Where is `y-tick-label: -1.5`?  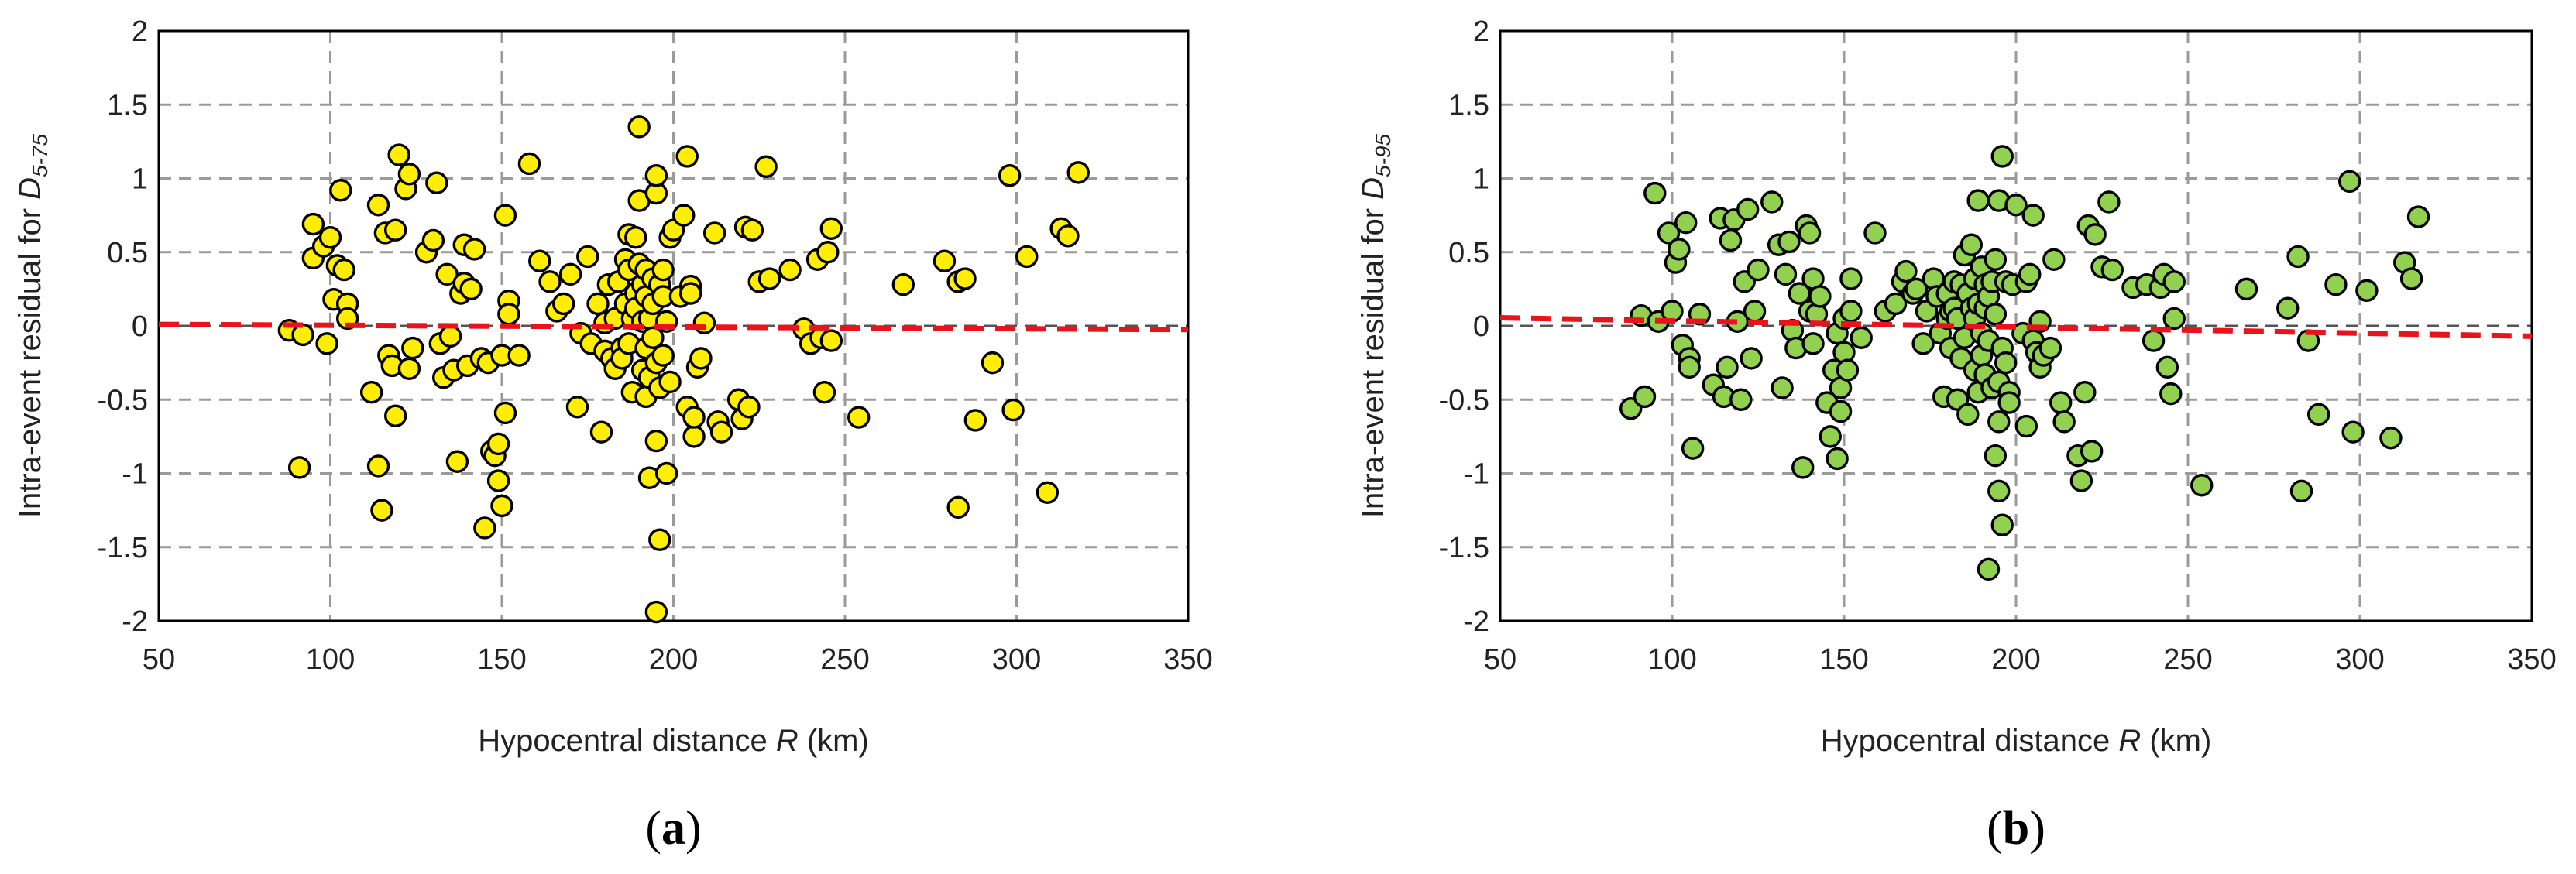 y-tick-label: -1.5 is located at coordinates (123, 548).